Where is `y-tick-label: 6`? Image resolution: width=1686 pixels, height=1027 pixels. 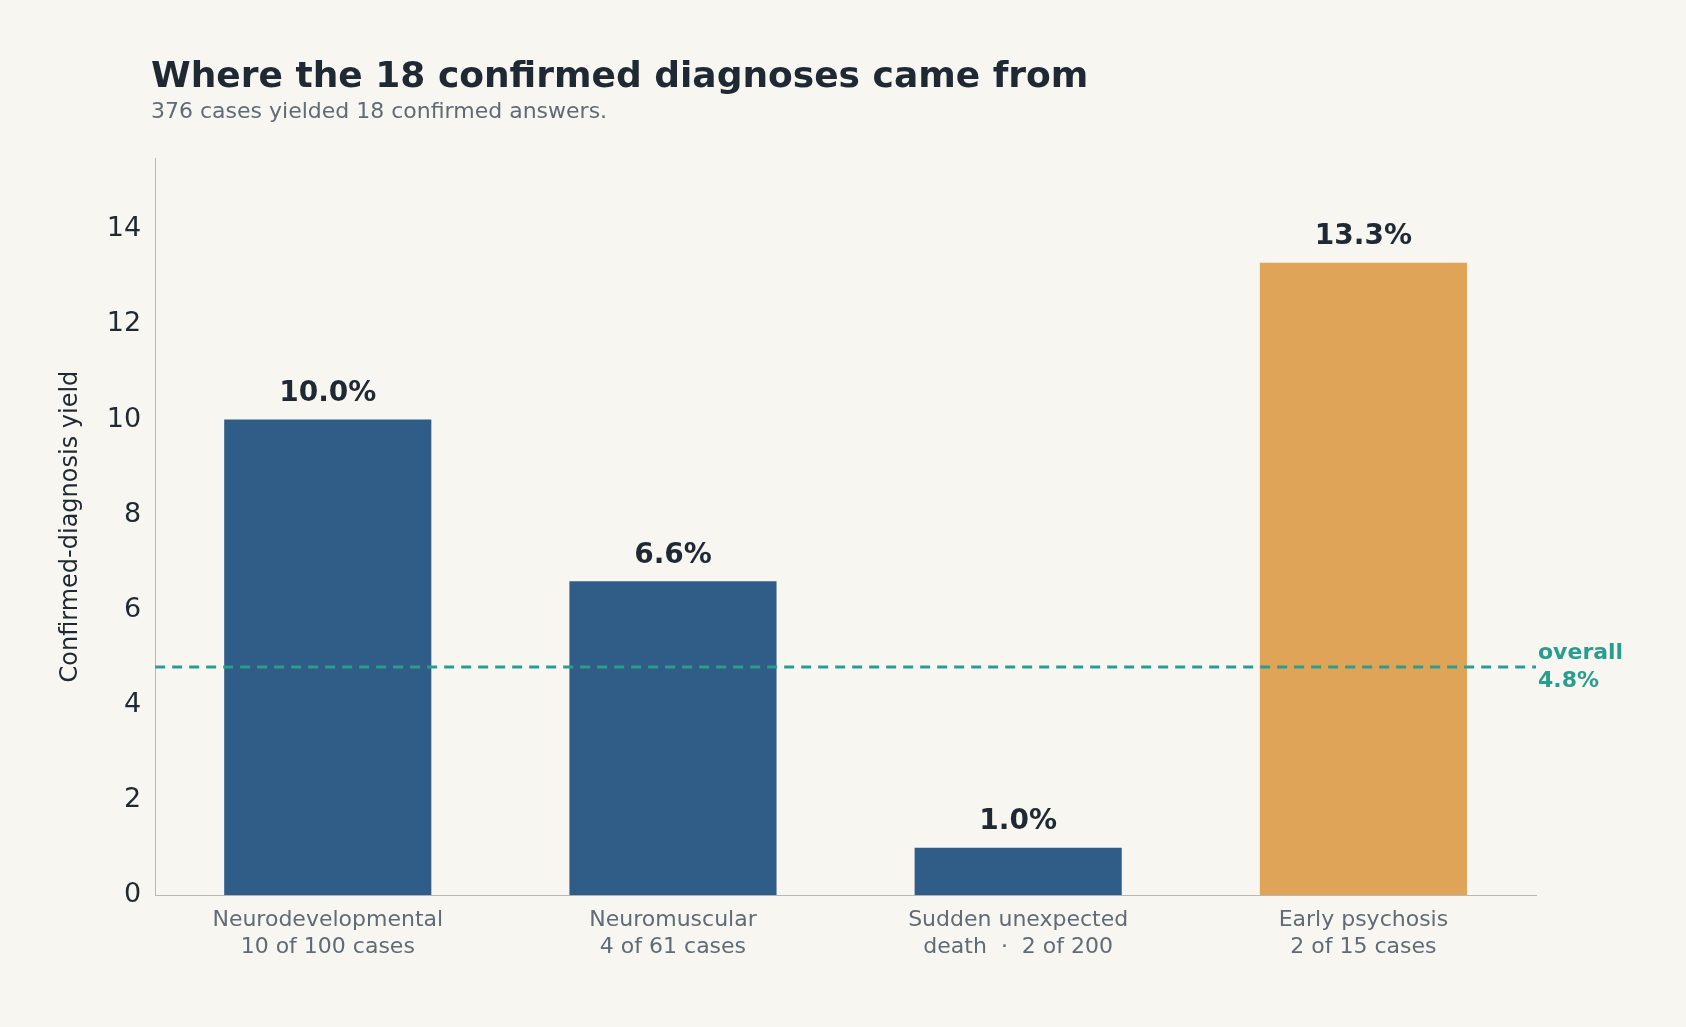 y-tick-label: 6 is located at coordinates (132, 607).